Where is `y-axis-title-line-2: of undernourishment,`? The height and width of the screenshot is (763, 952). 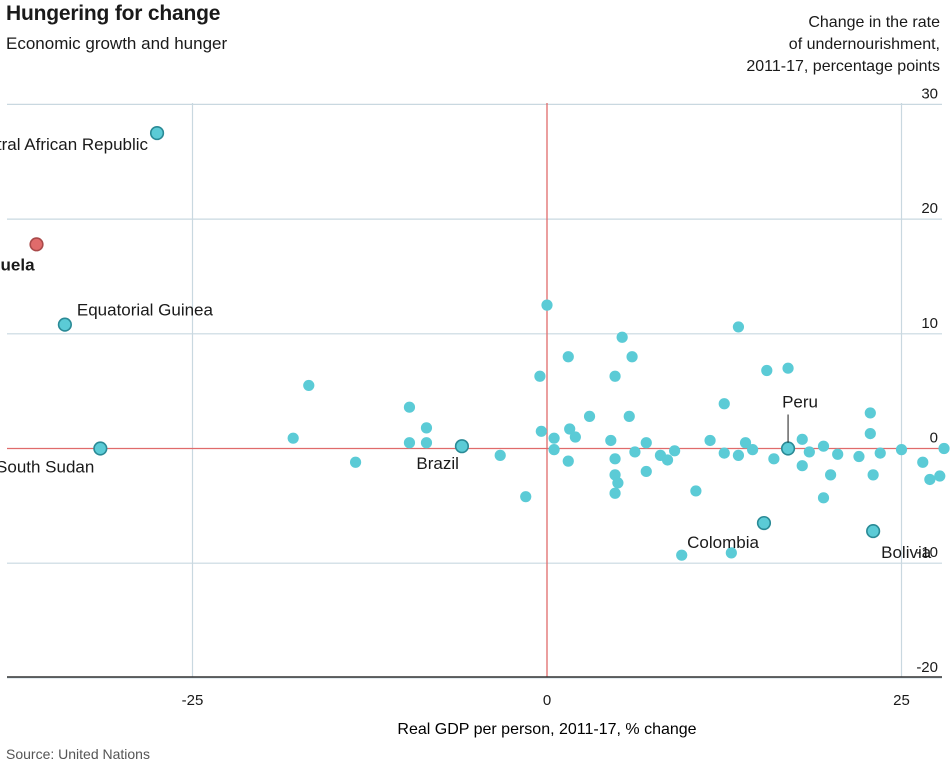
y-axis-title-line-2: of undernourishment, is located at coordinates (864, 44).